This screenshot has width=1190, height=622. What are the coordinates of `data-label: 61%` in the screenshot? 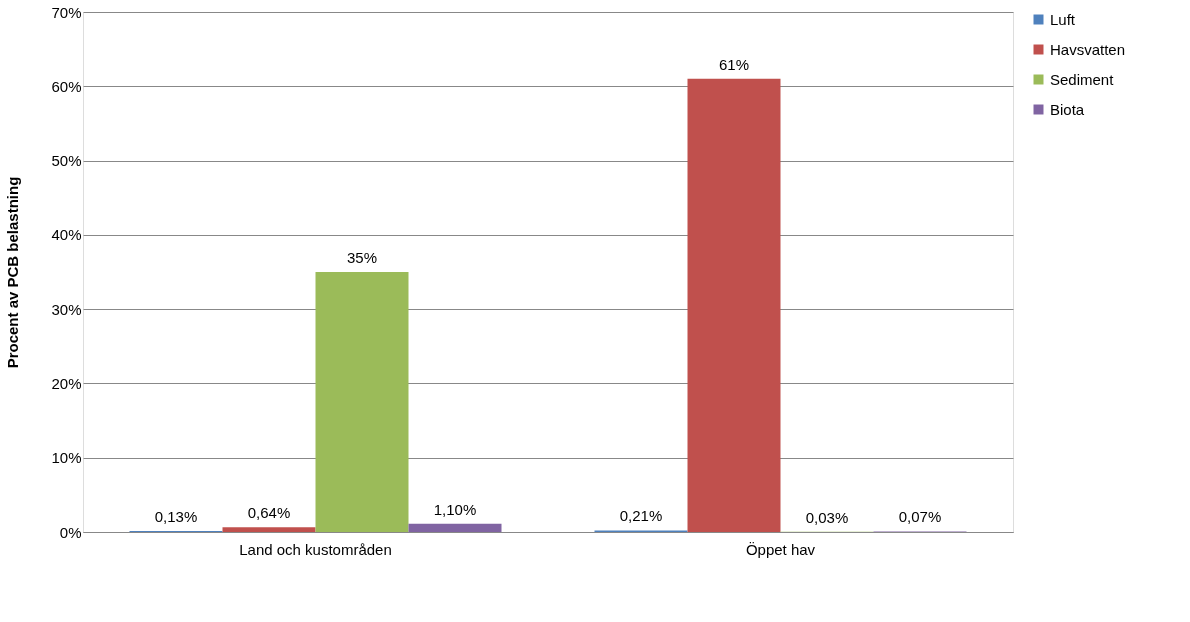 It's located at (734, 64).